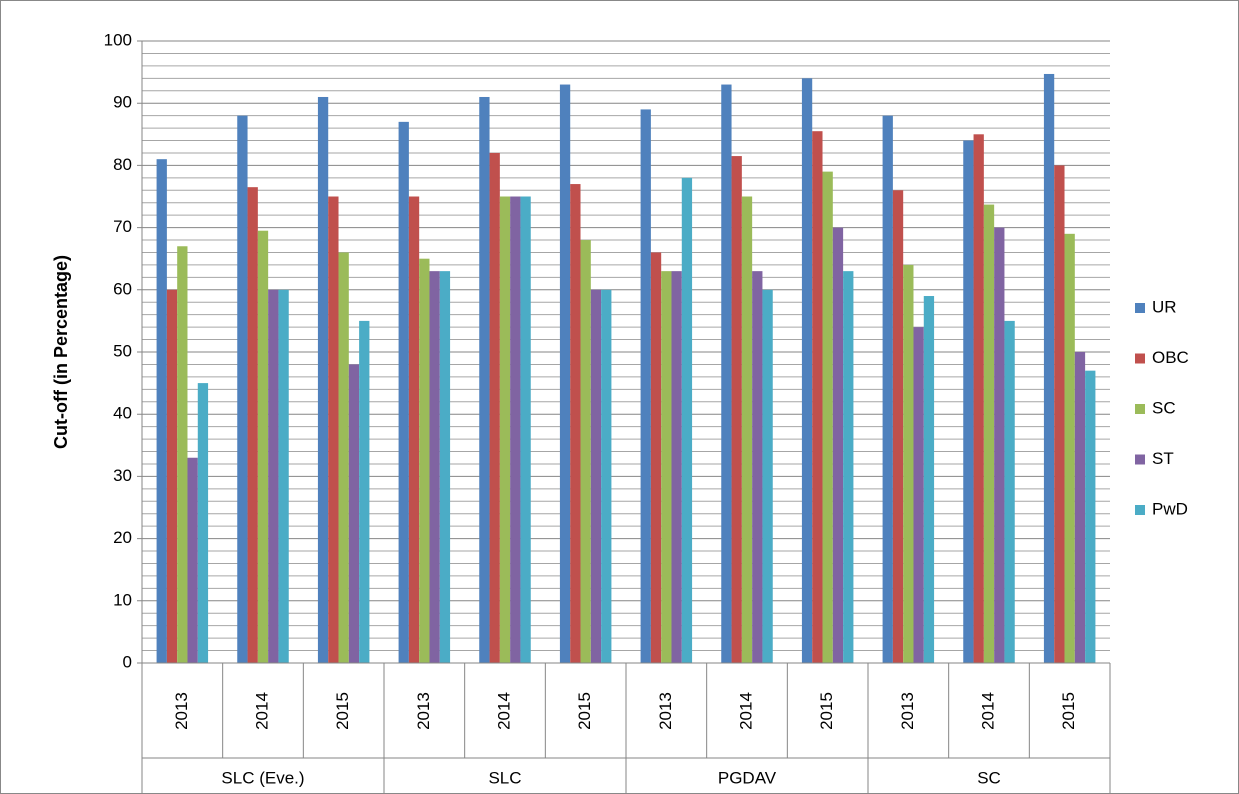 The height and width of the screenshot is (794, 1239). What do you see at coordinates (1170, 508) in the screenshot?
I see `legend-label: PwD` at bounding box center [1170, 508].